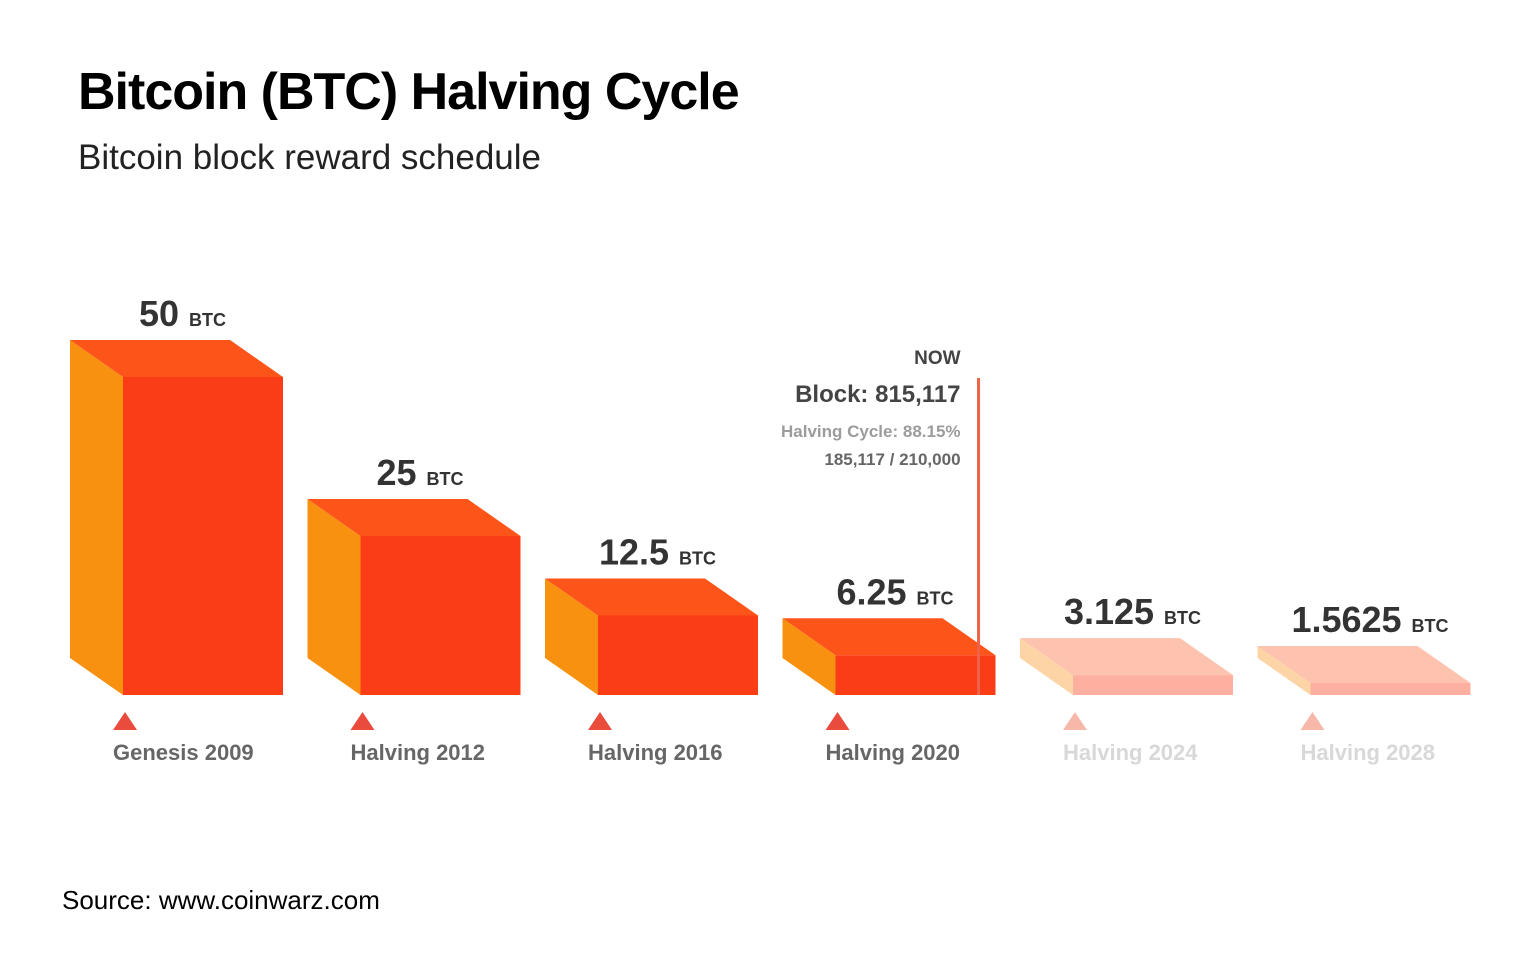 The width and height of the screenshot is (1536, 978). What do you see at coordinates (182, 313) in the screenshot?
I see `bar-value-label: 50 BTC` at bounding box center [182, 313].